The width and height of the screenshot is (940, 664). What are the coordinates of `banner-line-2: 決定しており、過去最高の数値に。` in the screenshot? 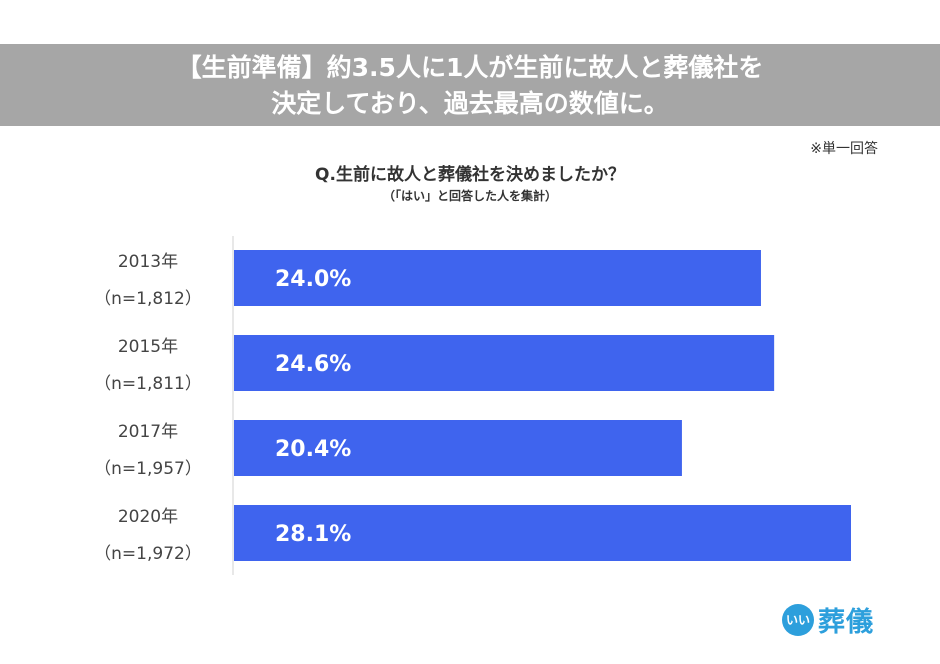 It's located at (470, 103).